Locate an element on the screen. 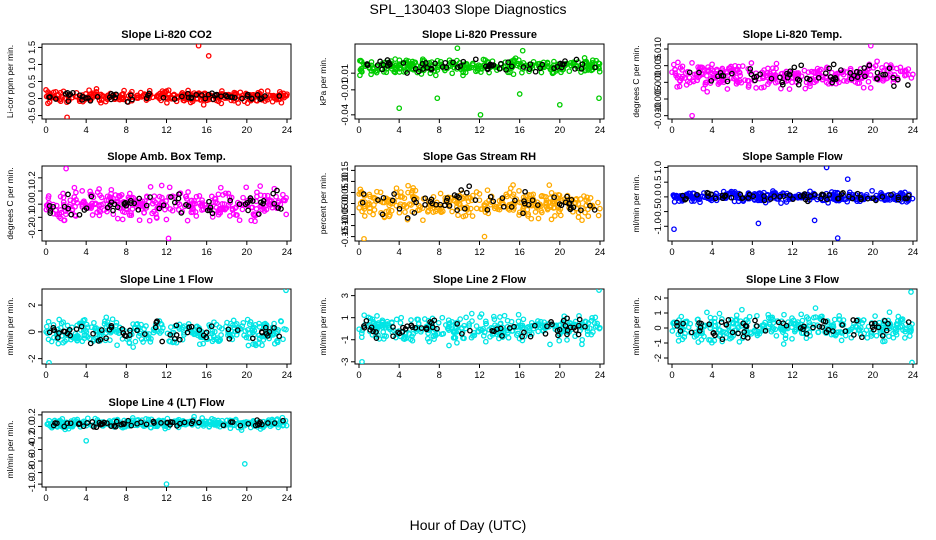 This screenshot has height=540, width=936. panel-title: Slope Line 1 Flow is located at coordinates (166, 280).